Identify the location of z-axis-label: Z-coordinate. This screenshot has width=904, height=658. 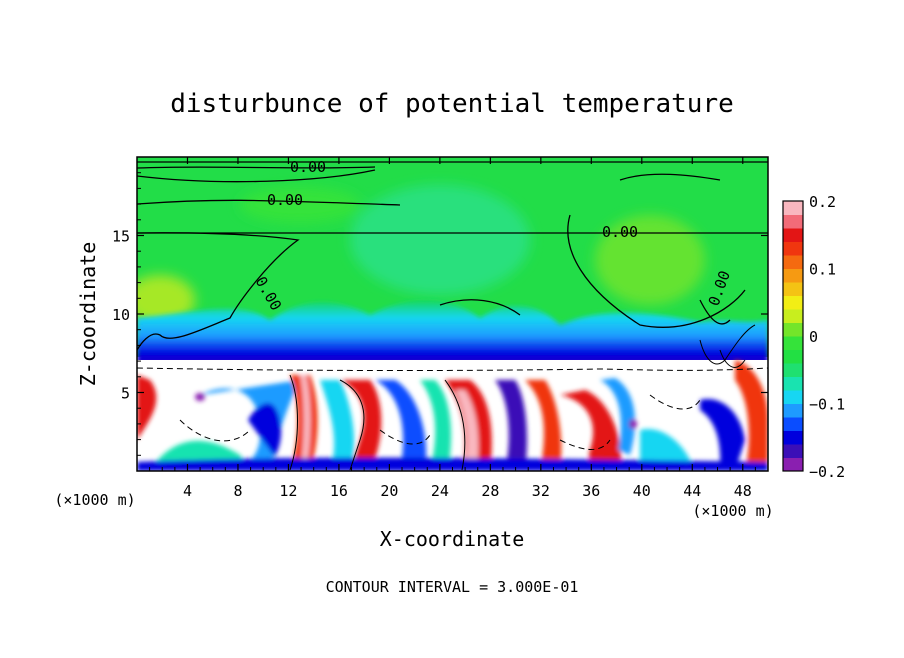
(88, 314).